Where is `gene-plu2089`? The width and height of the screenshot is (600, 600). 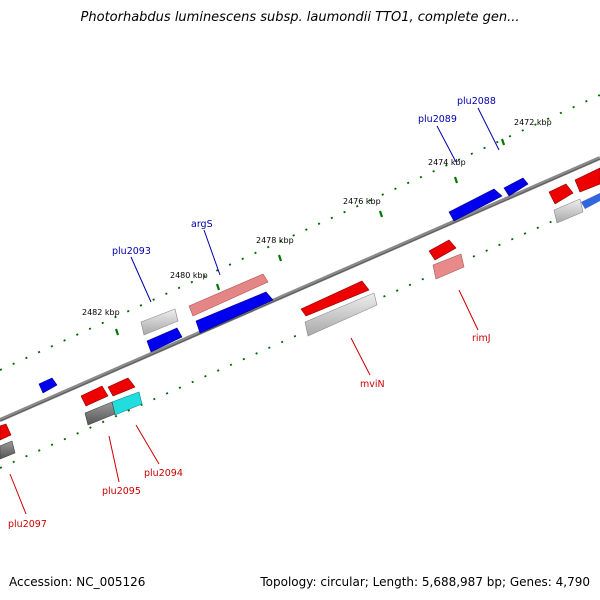 gene-plu2089 is located at coordinates (475, 205).